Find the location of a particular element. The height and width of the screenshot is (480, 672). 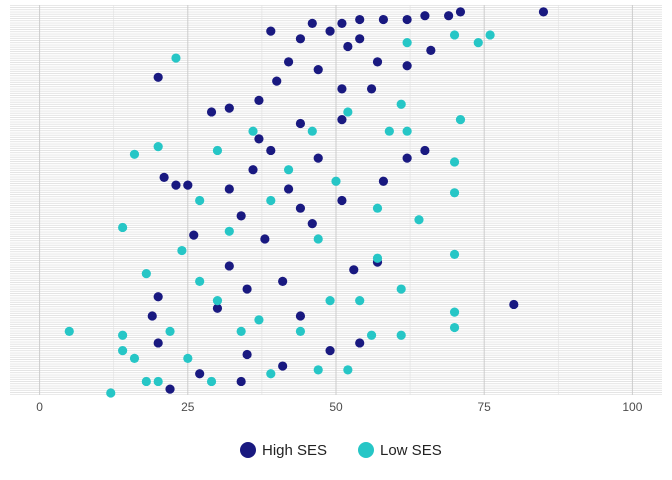

x-tick-label: 50 is located at coordinates (336, 407).